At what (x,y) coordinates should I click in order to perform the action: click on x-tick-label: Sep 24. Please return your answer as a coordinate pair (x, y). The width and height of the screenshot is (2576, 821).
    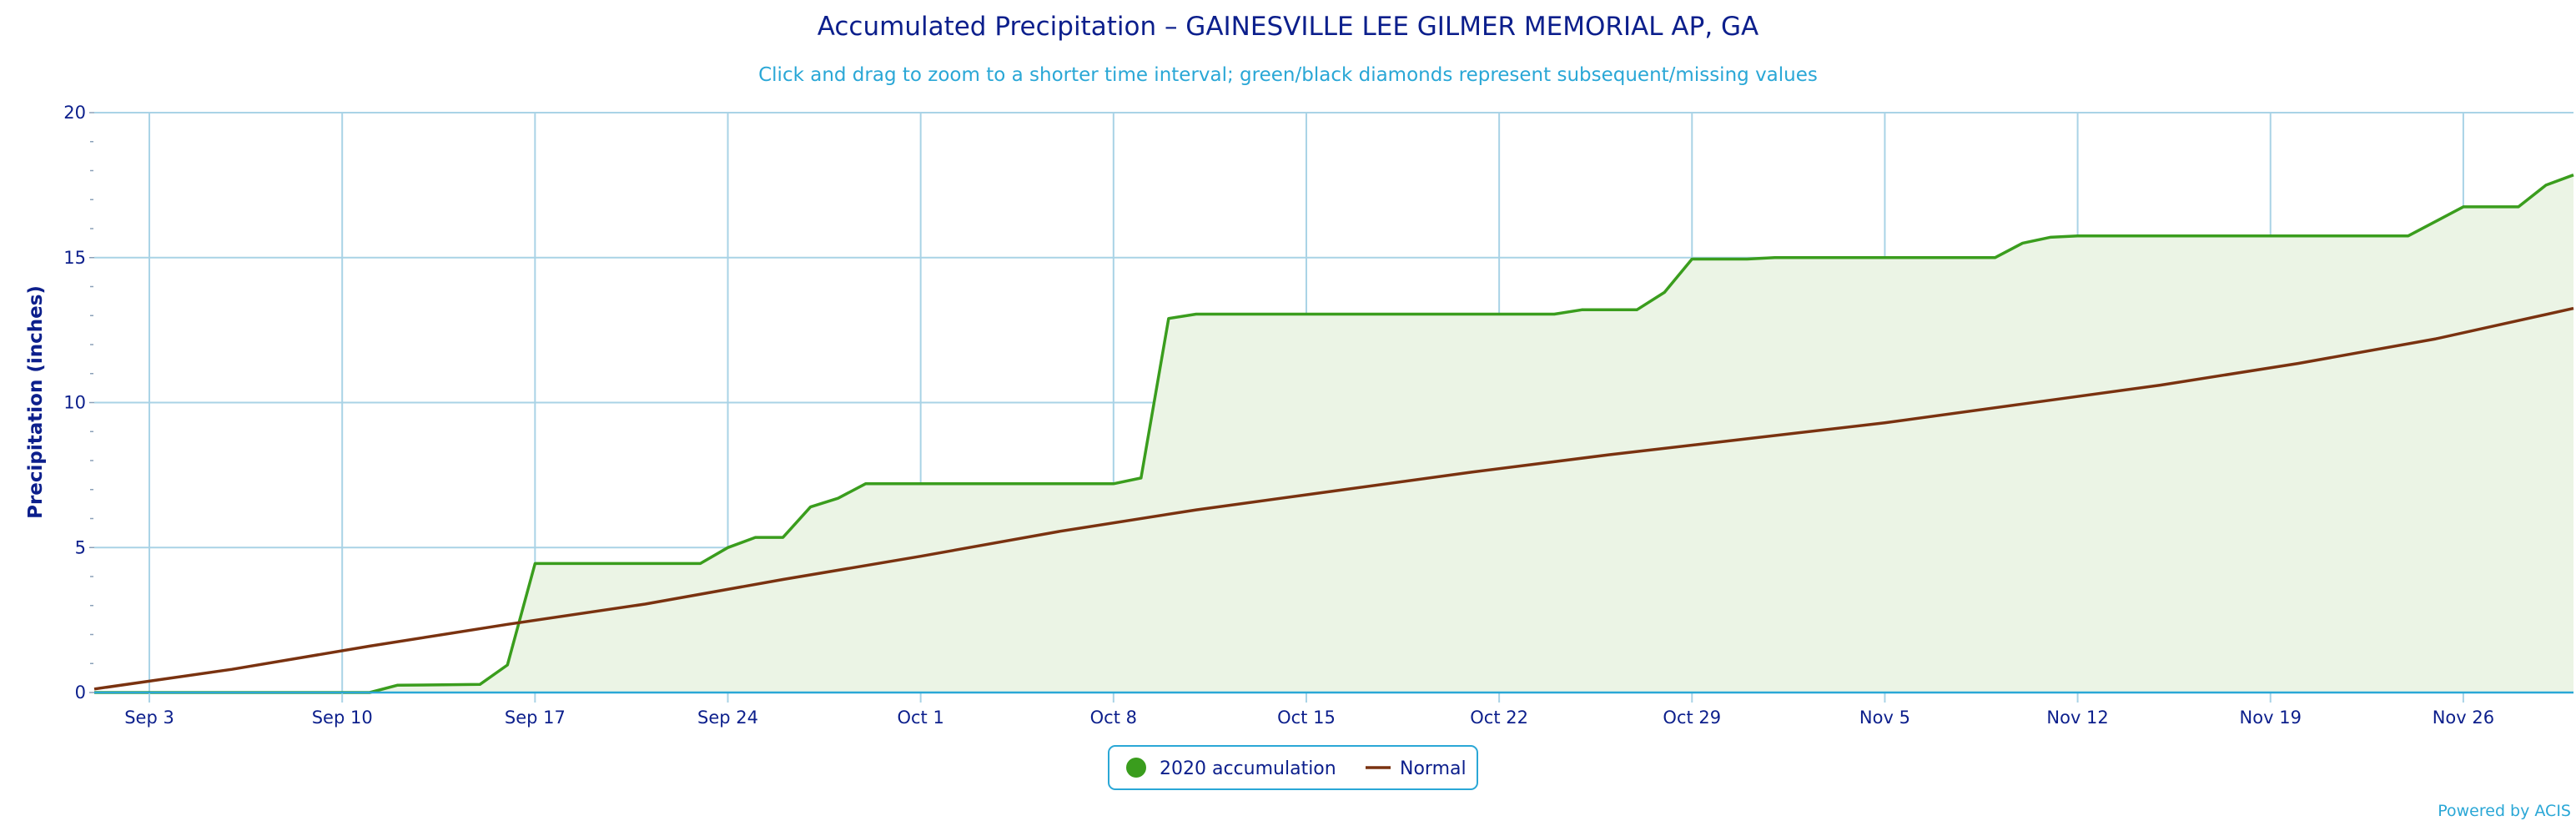
    Looking at the image, I should click on (727, 718).